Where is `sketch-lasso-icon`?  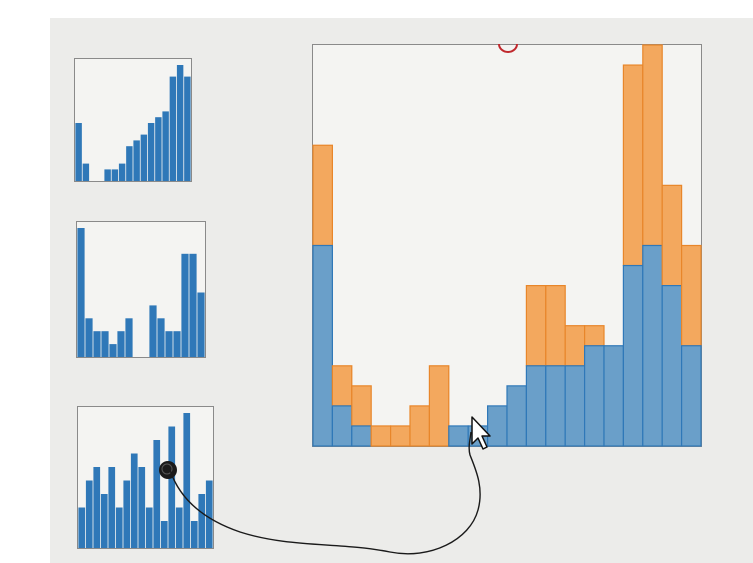
sketch-lasso-icon is located at coordinates (320, 493).